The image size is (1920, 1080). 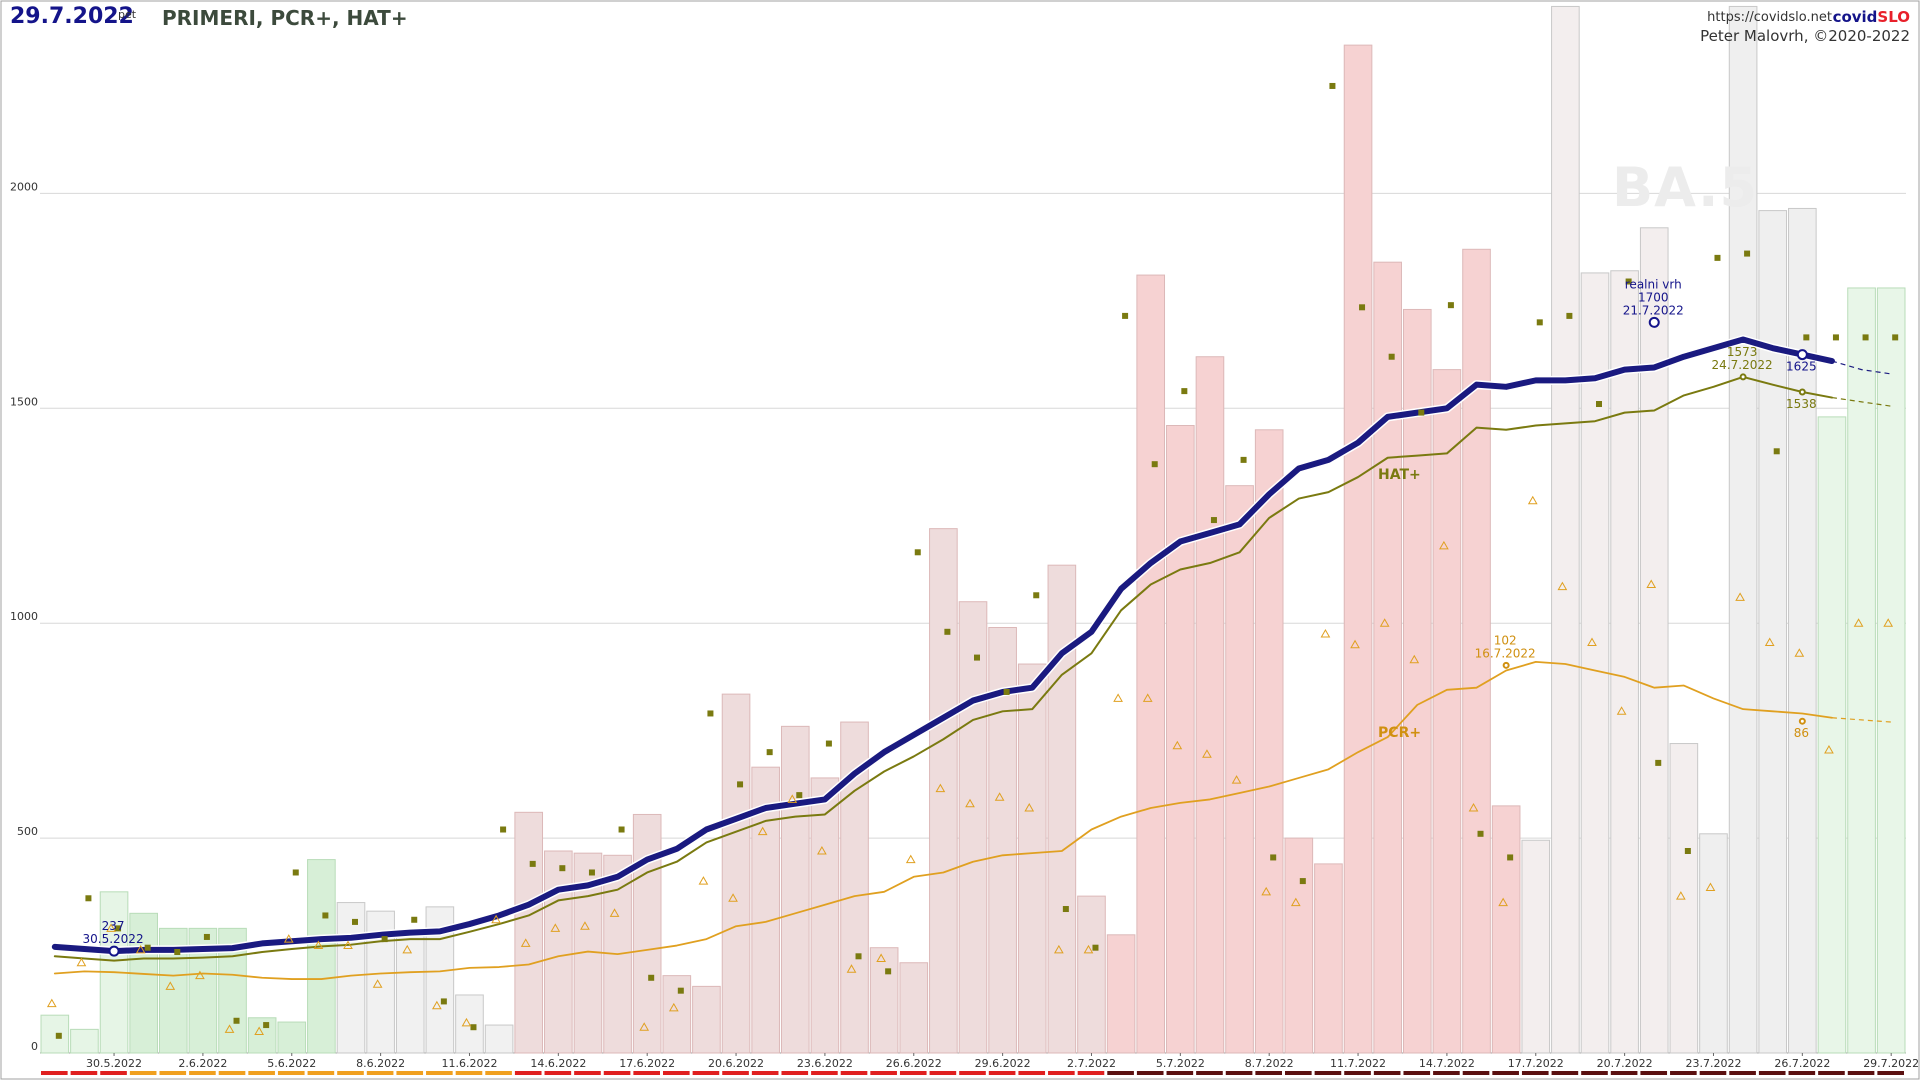 I want to click on annotation-label: 1700, so click(x=1653, y=297).